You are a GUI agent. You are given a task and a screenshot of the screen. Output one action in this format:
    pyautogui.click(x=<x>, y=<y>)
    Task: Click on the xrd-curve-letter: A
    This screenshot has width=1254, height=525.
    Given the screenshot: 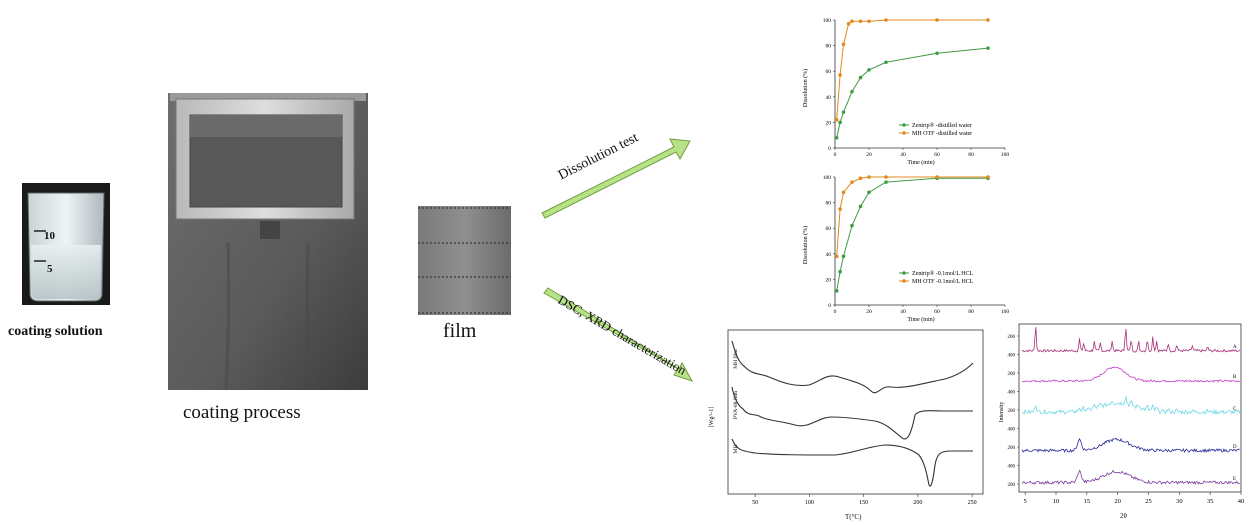 What is the action you would take?
    pyautogui.click(x=1235, y=347)
    